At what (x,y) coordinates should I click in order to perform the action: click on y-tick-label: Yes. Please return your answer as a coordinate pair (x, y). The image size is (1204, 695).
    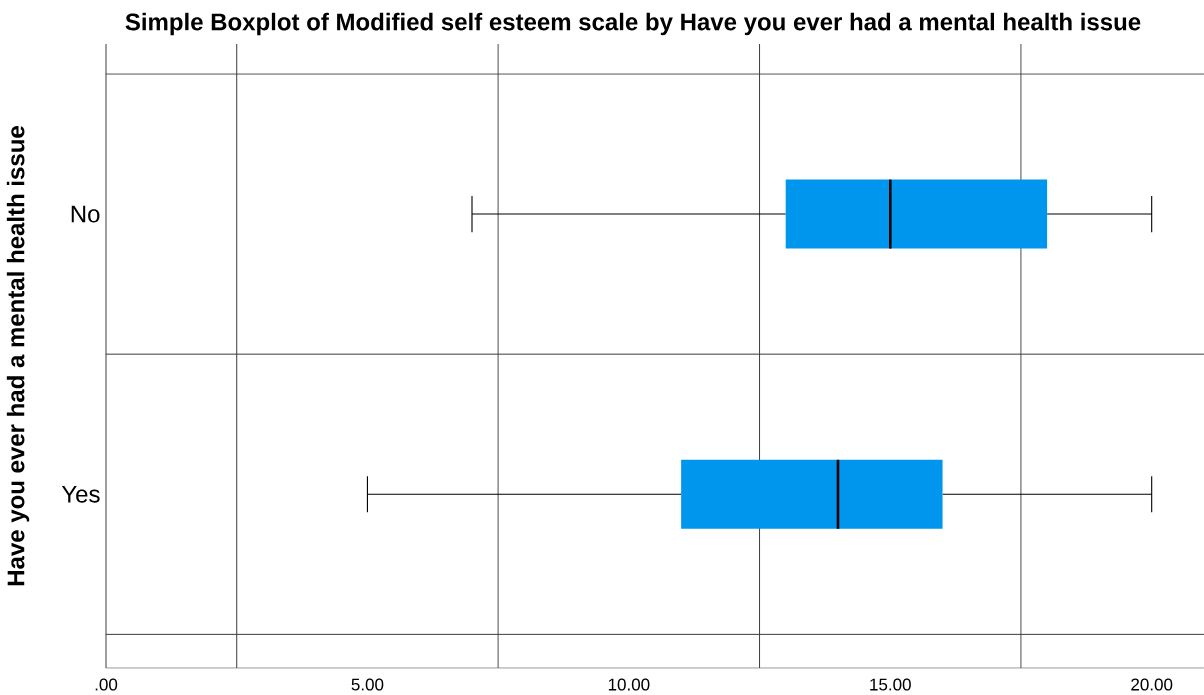
    Looking at the image, I should click on (80, 494).